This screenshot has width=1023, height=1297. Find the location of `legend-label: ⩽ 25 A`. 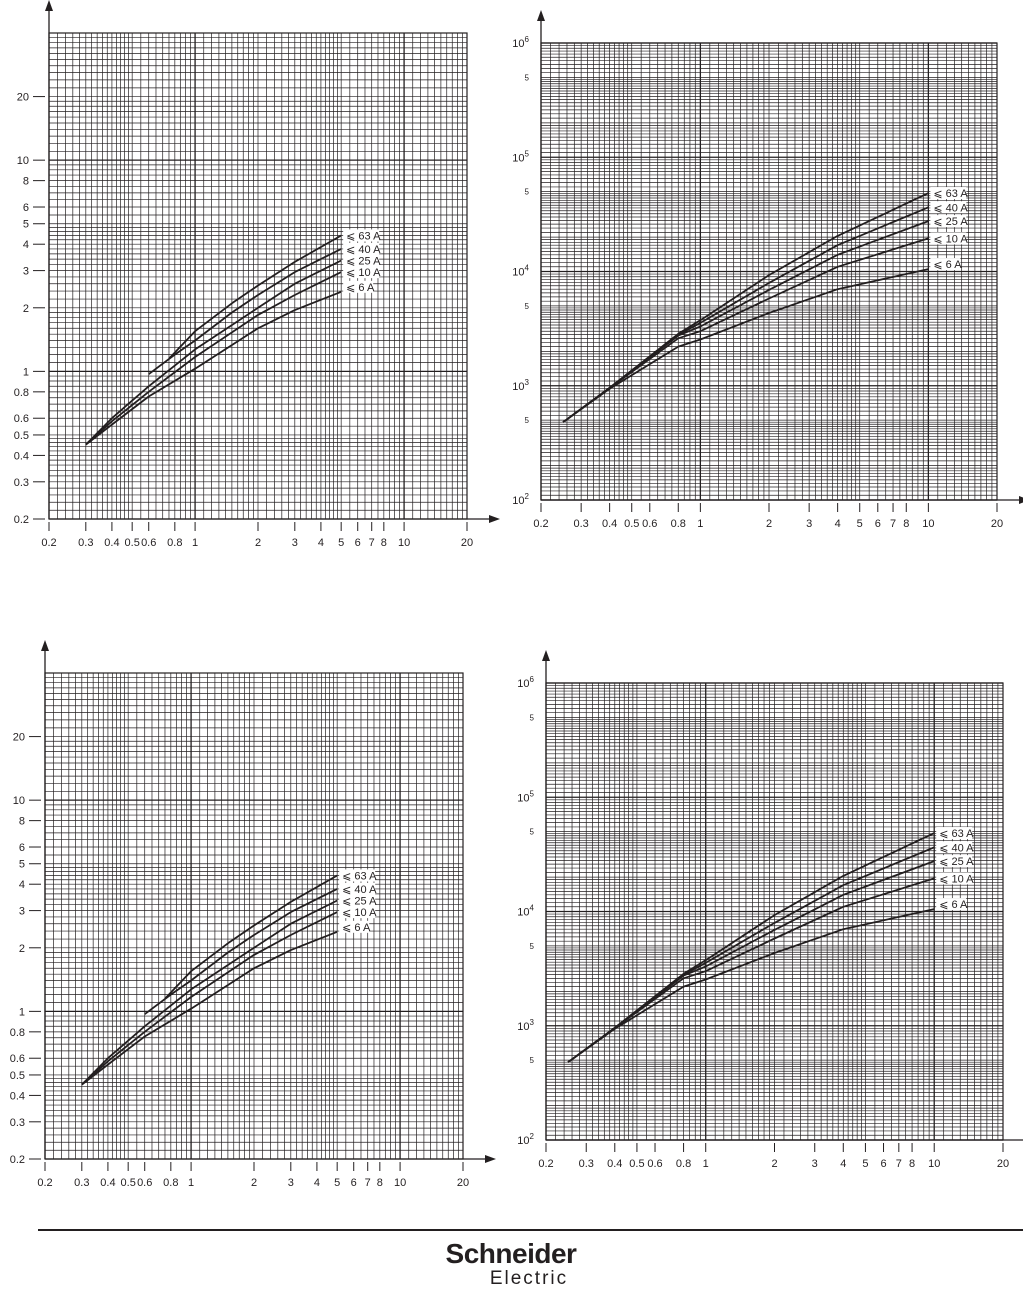

legend-label: ⩽ 25 A is located at coordinates (363, 261).